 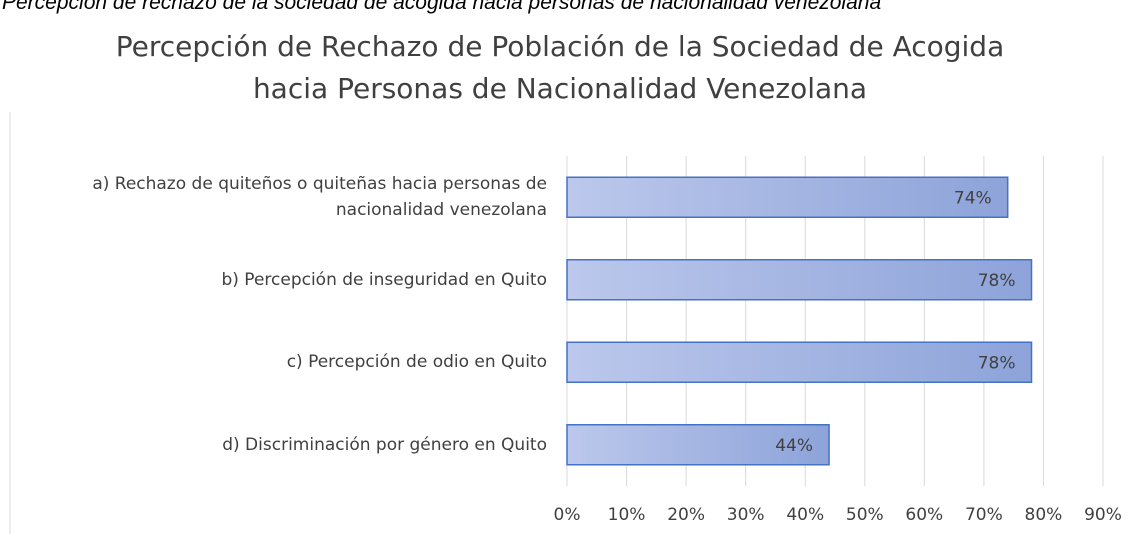 I want to click on x-tick-label: 30%, so click(x=746, y=515).